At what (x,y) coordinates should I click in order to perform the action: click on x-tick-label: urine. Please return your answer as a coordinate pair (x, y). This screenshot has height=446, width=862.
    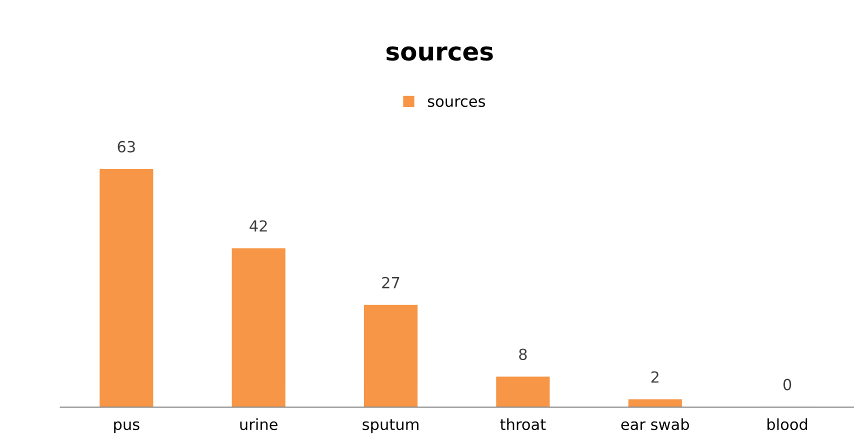
    Looking at the image, I should click on (259, 424).